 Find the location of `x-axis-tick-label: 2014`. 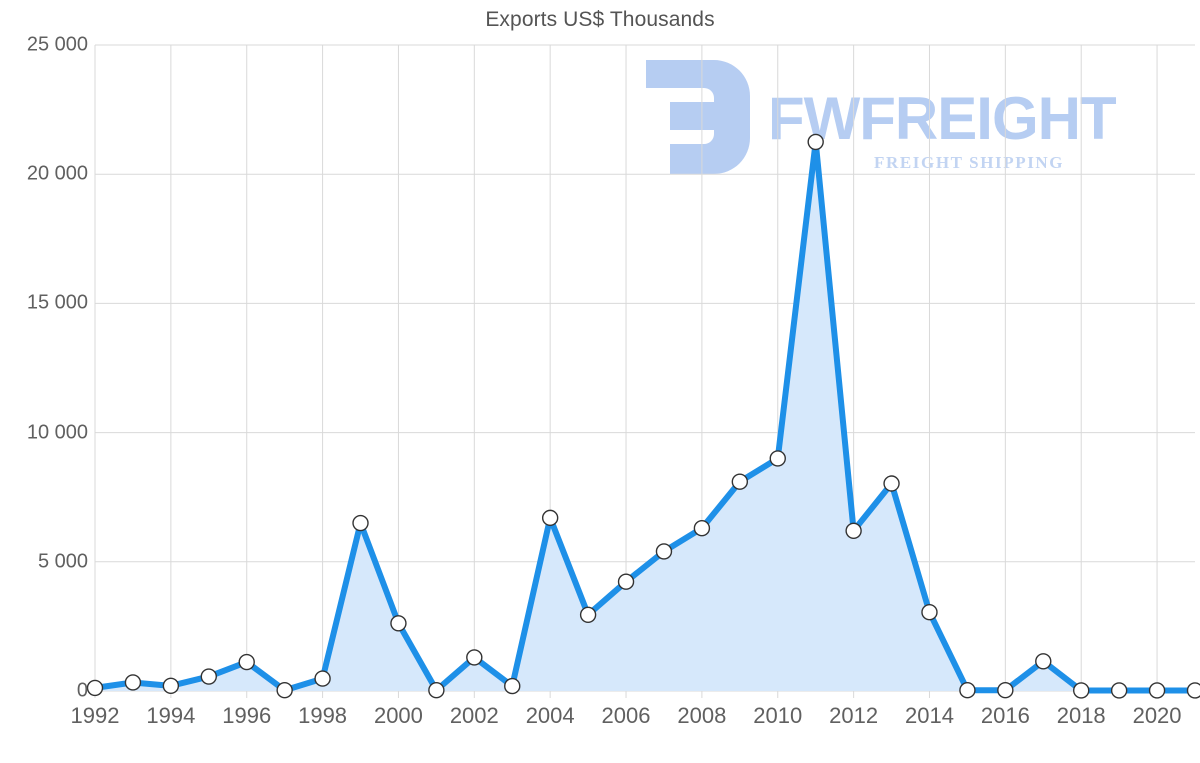

x-axis-tick-label: 2014 is located at coordinates (929, 715).